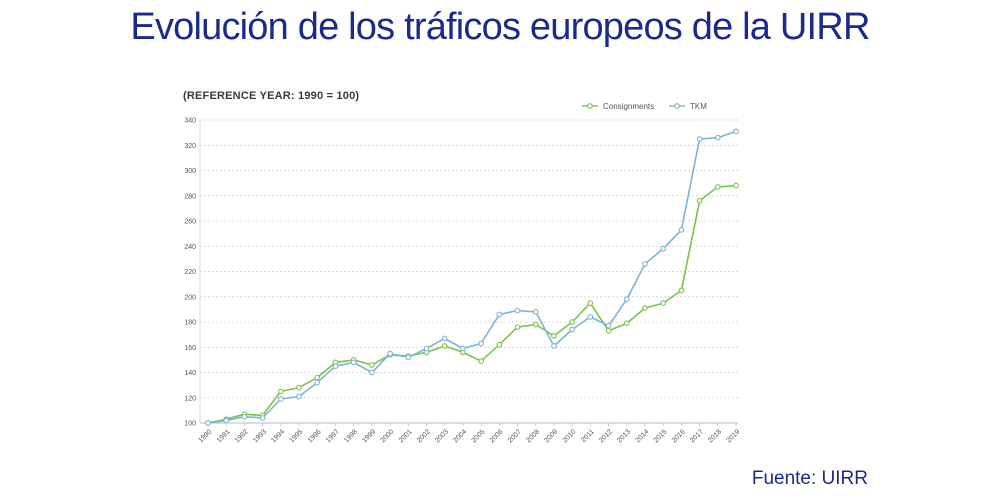 This screenshot has width=1000, height=500. Describe the element at coordinates (317, 377) in the screenshot. I see `data-point-consignments-1996` at that location.